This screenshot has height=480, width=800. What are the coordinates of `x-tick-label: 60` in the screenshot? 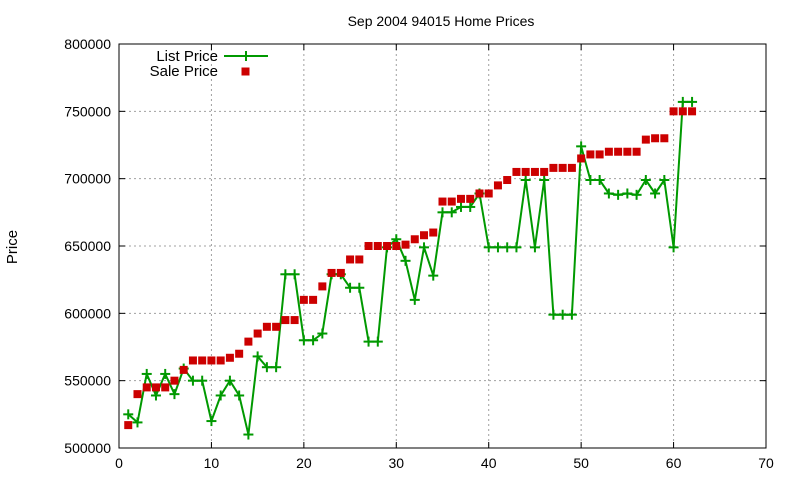 It's located at (674, 463).